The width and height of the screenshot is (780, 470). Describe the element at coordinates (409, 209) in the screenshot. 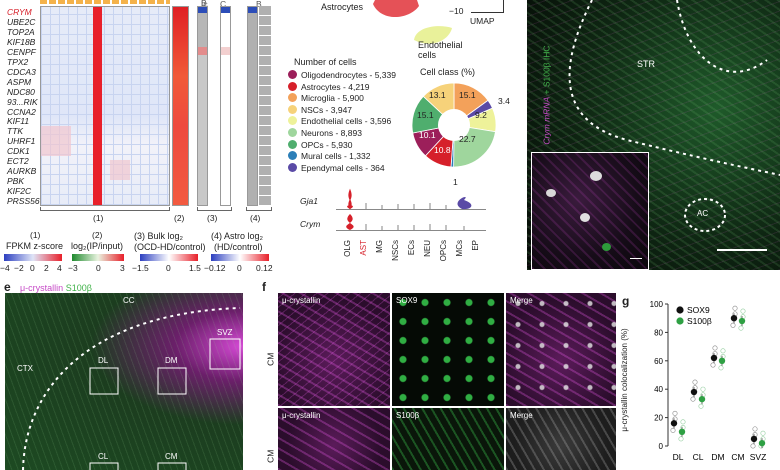

I see `violin-shapes` at that location.